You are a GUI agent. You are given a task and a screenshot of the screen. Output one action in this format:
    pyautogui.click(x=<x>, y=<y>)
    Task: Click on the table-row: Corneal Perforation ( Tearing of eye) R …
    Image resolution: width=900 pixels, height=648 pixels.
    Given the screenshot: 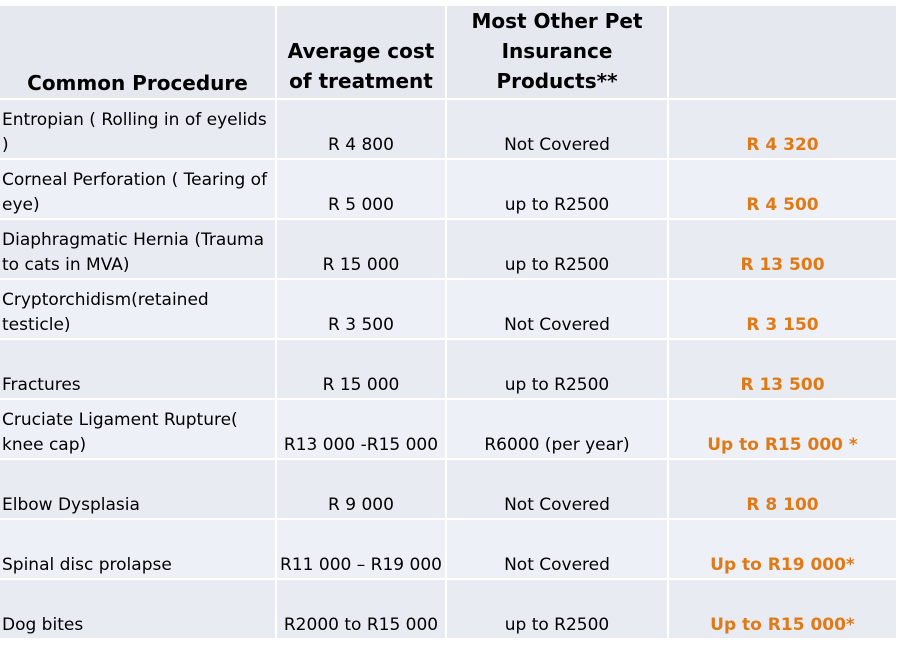 What is the action you would take?
    pyautogui.click(x=448, y=189)
    